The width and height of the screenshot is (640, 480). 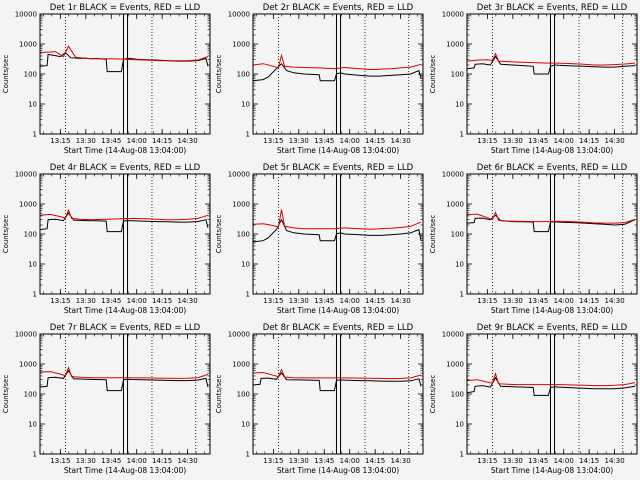 I want to click on panel-title: Det 1r BLACK = Events, RED = LLD, so click(x=125, y=8).